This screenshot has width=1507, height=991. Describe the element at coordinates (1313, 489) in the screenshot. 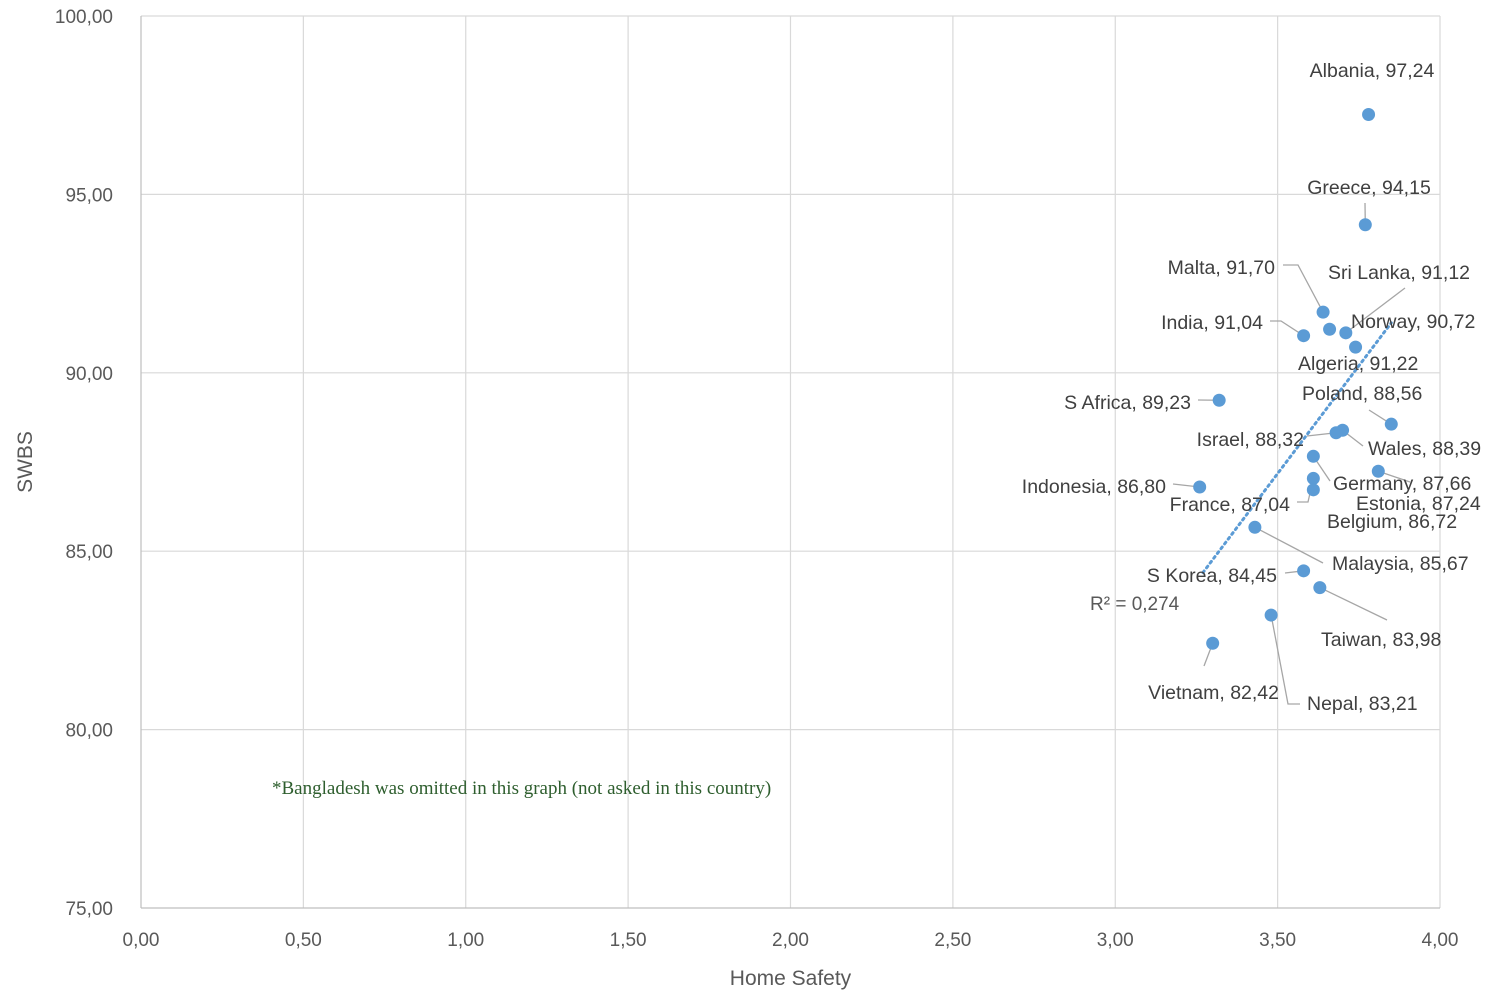

I see `point-belgium` at that location.